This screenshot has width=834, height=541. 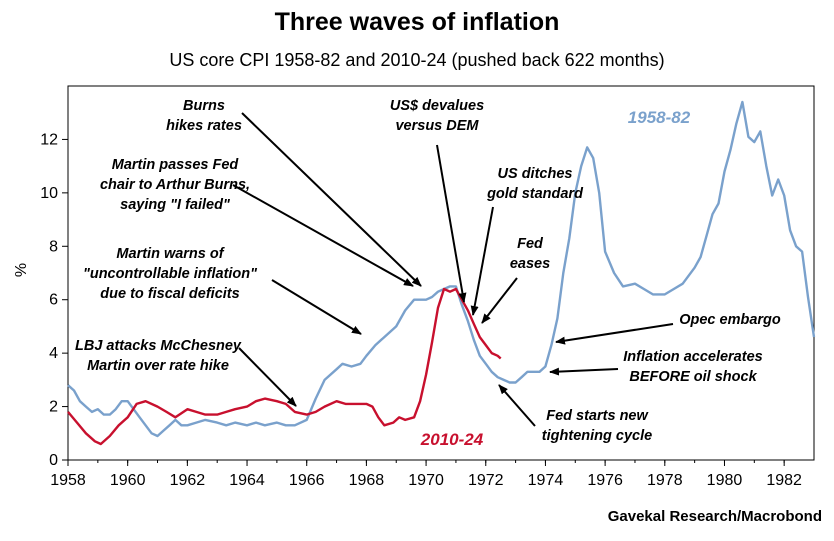 What do you see at coordinates (49, 139) in the screenshot?
I see `y-tick-label: 12` at bounding box center [49, 139].